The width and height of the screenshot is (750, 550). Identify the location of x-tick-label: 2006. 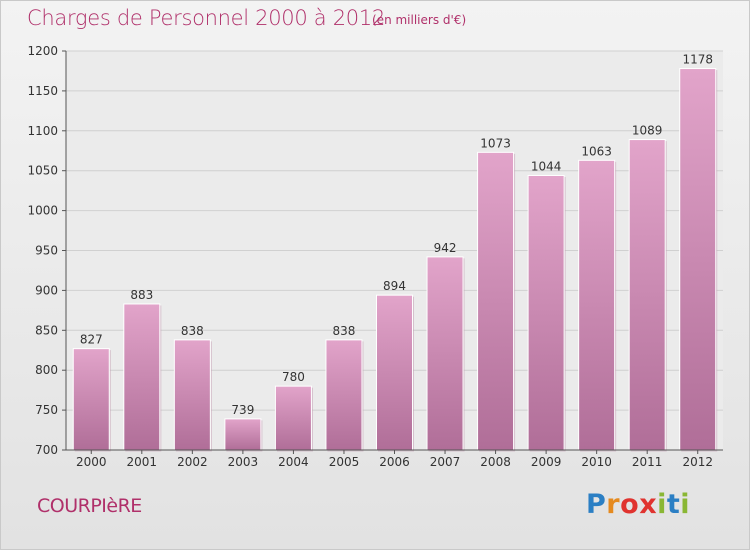
(394, 462).